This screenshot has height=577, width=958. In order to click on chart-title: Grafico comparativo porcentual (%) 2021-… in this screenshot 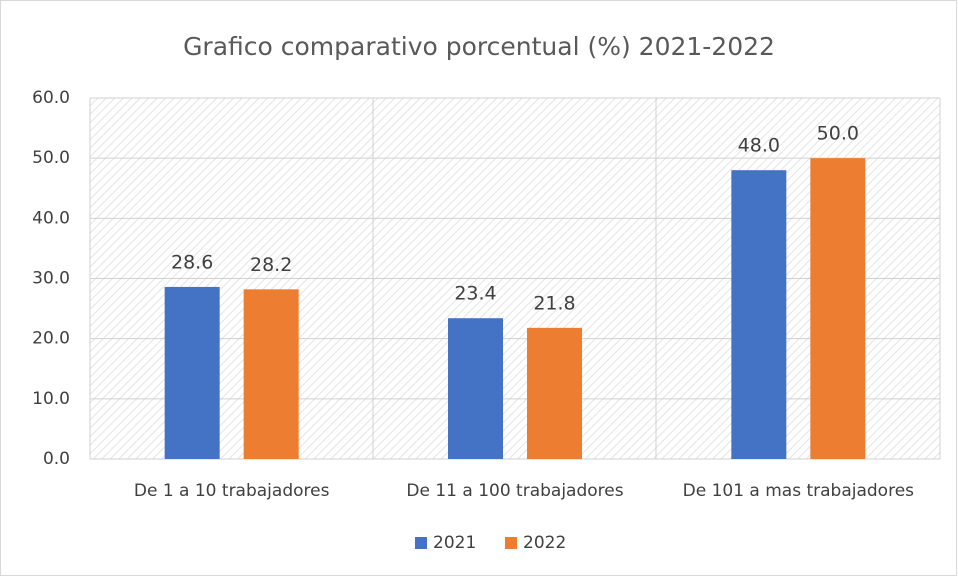, I will do `click(479, 46)`.